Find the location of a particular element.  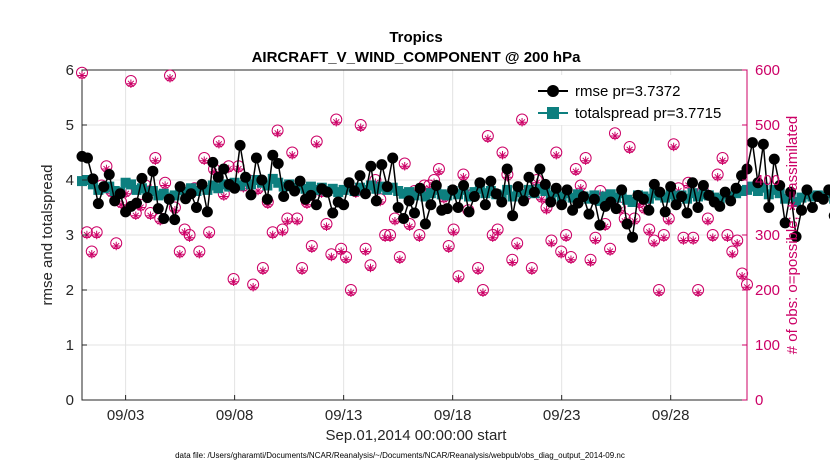

y-tick-label: 1 is located at coordinates (70, 345).